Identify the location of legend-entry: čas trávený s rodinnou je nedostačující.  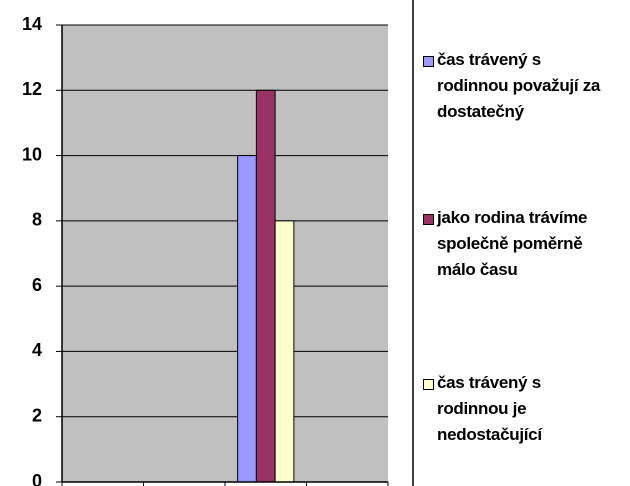
(515, 409).